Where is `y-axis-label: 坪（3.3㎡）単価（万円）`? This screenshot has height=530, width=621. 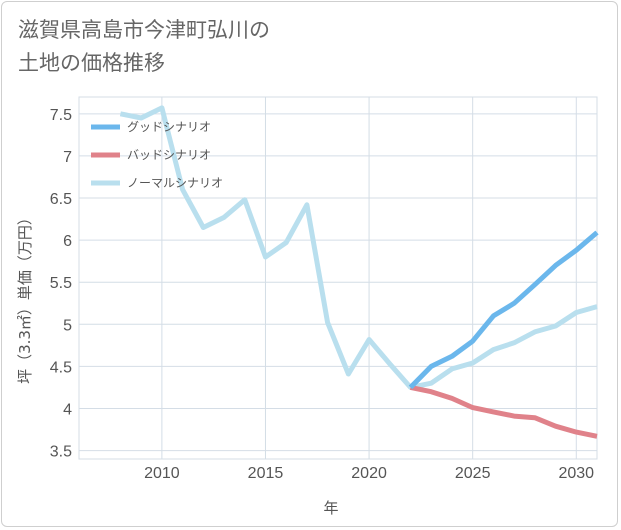 y-axis-label: 坪（3.3㎡）単価（万円） is located at coordinates (25, 297).